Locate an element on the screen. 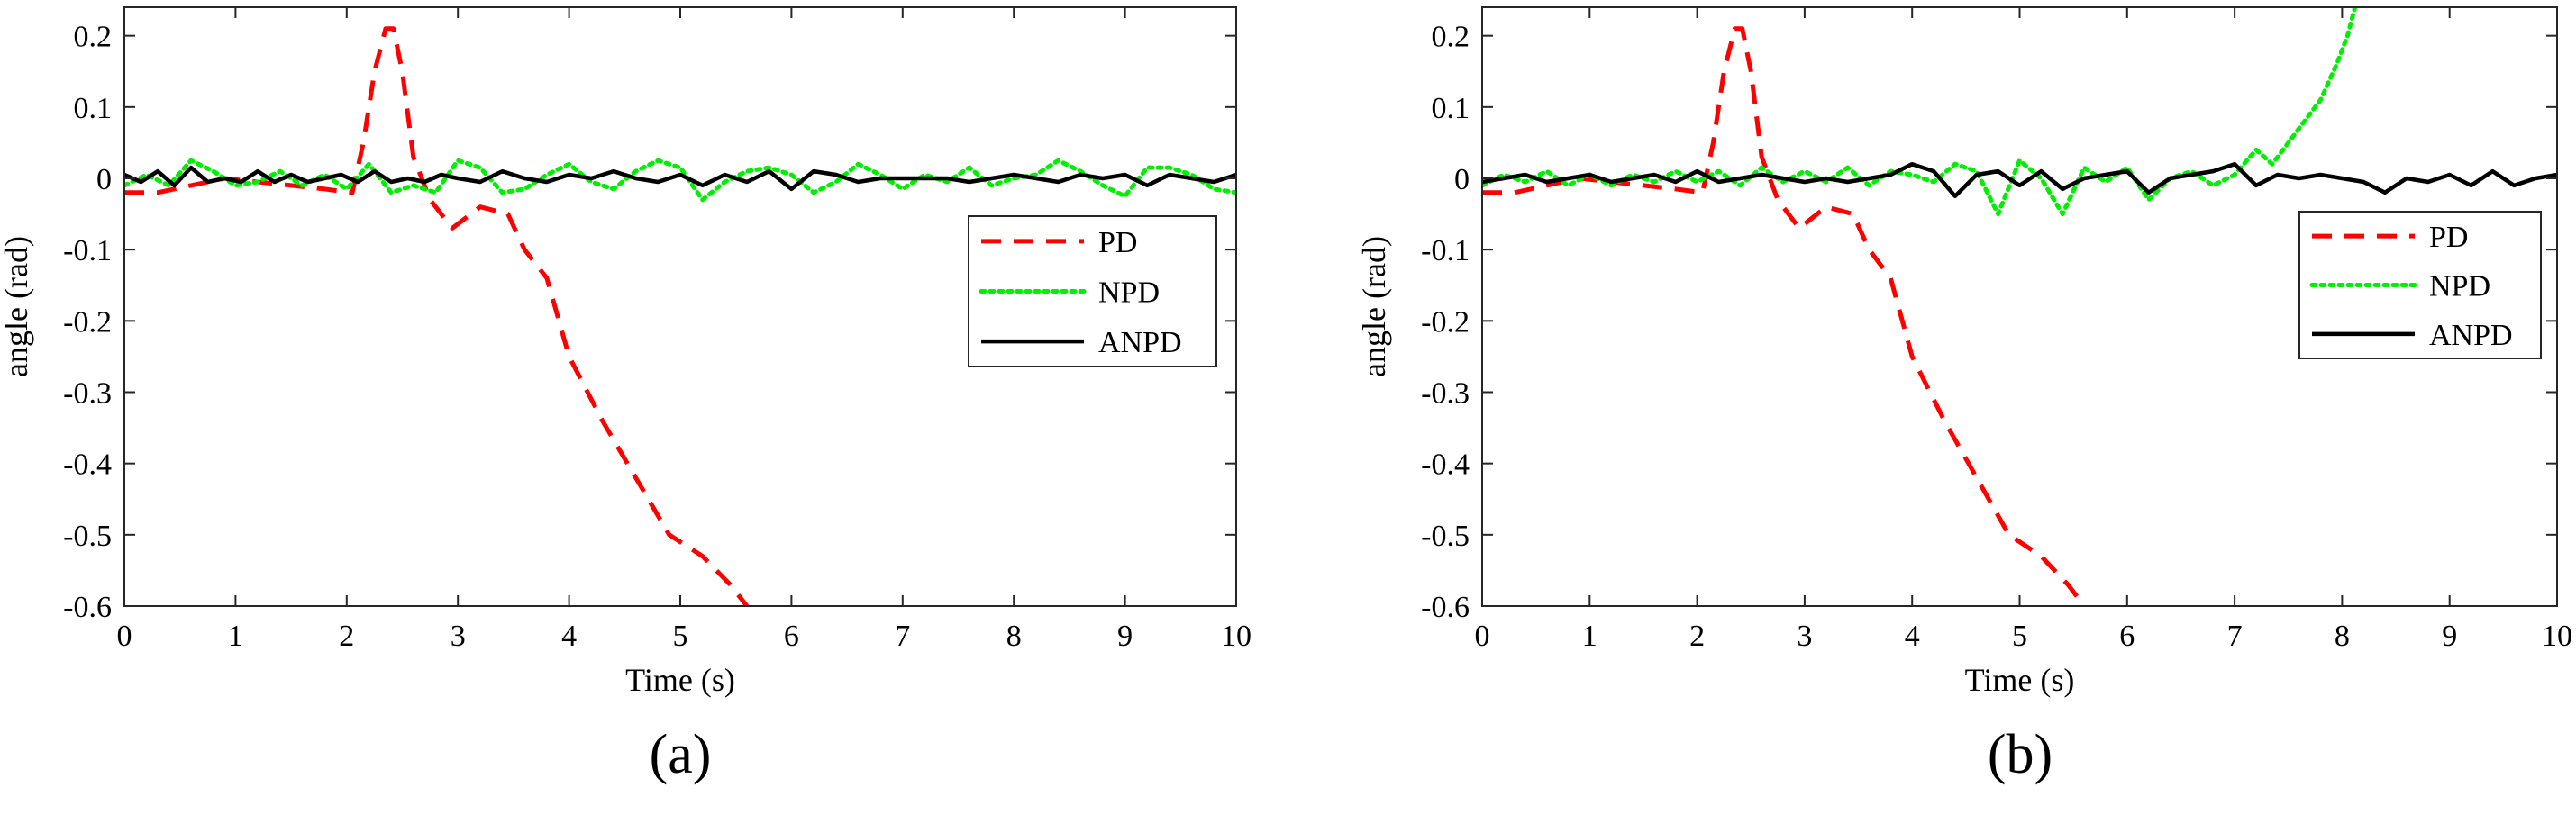 Image resolution: width=2576 pixels, height=824 pixels. panel-label: (a) is located at coordinates (681, 754).